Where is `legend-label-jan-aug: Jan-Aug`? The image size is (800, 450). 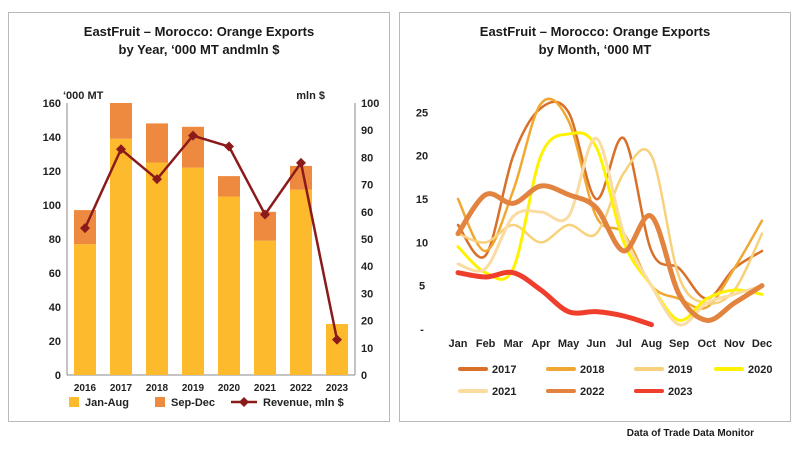
legend-label-jan-aug: Jan-Aug is located at coordinates (107, 403).